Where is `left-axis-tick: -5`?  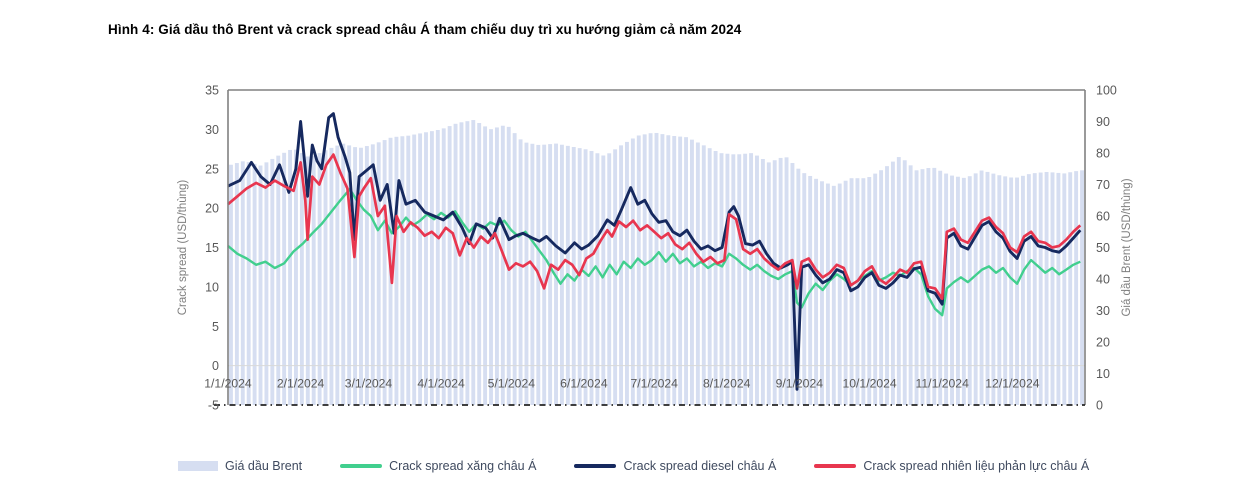
left-axis-tick: -5 is located at coordinates (213, 406).